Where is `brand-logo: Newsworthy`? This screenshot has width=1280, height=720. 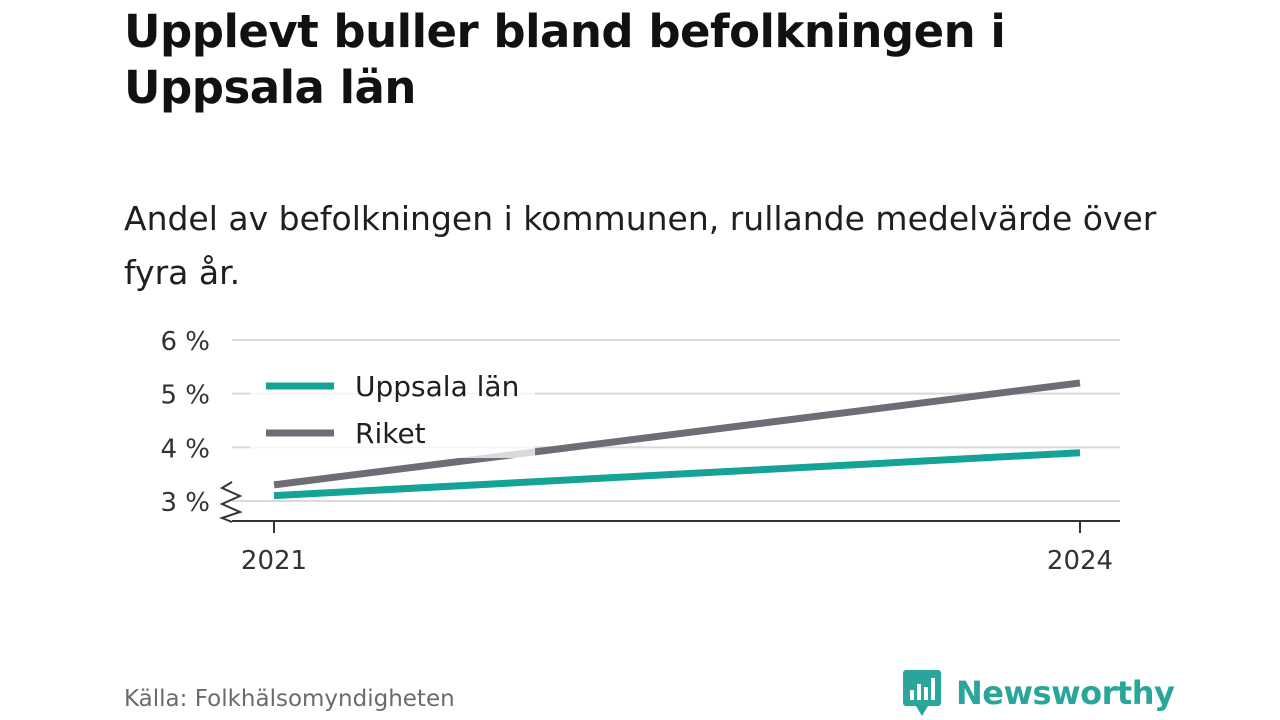 brand-logo: Newsworthy is located at coordinates (1038, 693).